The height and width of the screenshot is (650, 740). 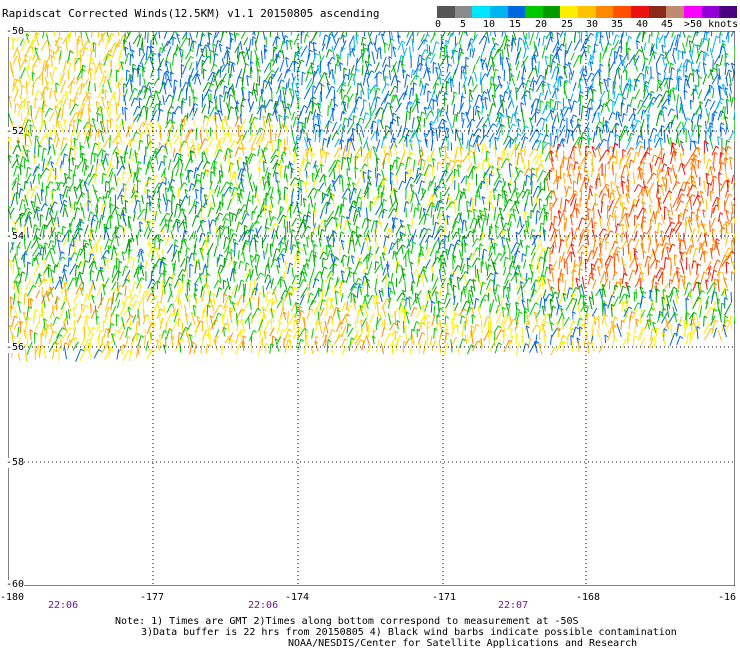 What do you see at coordinates (444, 597) in the screenshot?
I see `lon-label: -171` at bounding box center [444, 597].